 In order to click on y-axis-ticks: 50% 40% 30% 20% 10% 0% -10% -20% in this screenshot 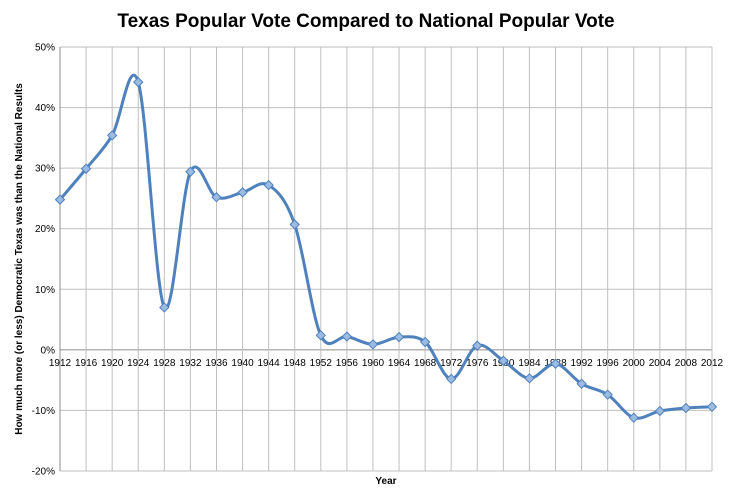, I will do `click(43, 260)`.